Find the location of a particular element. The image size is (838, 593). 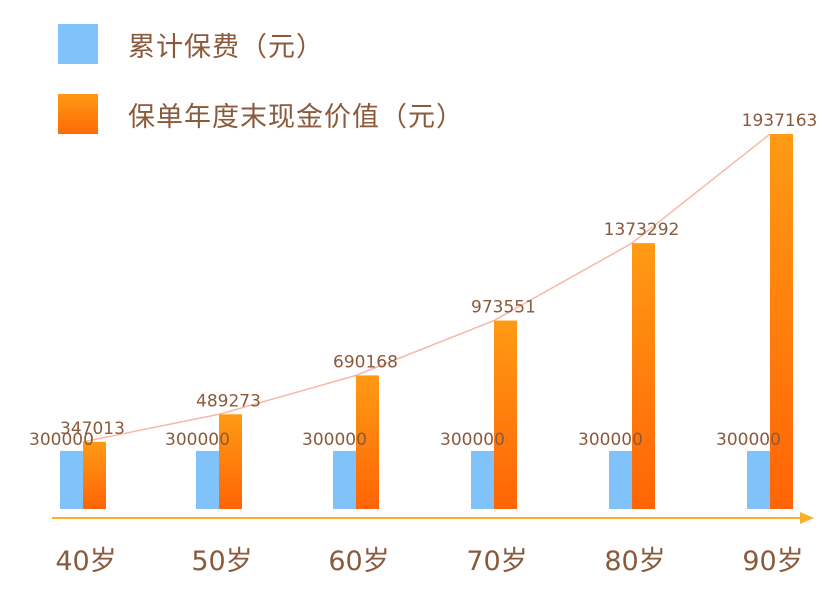

value-label-cash-value: 973551 is located at coordinates (503, 308).